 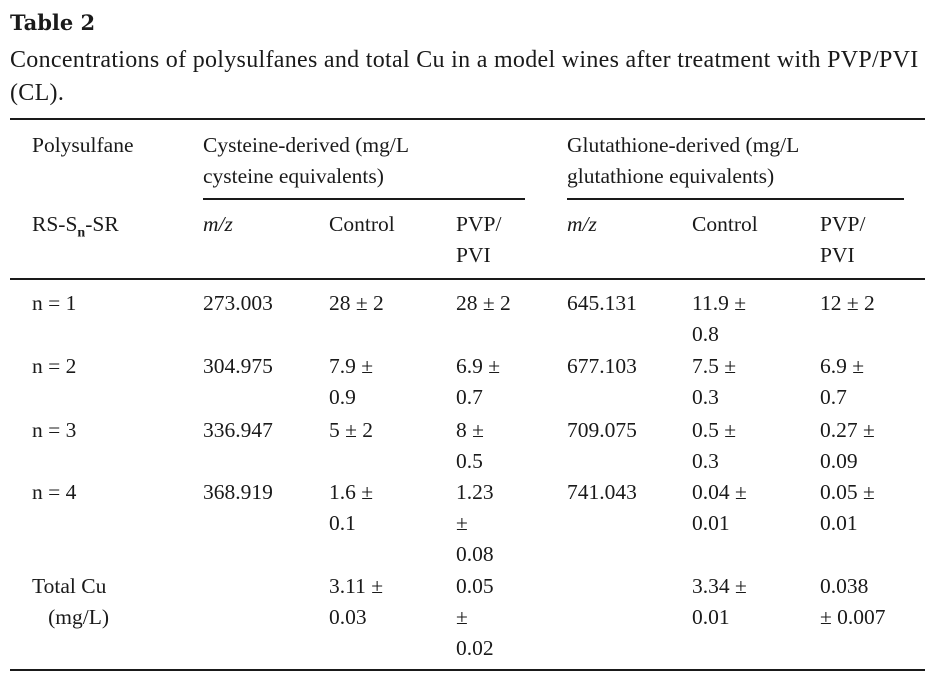 What do you see at coordinates (719, 601) in the screenshot?
I see `glu-control: 3.34 ± 0.01` at bounding box center [719, 601].